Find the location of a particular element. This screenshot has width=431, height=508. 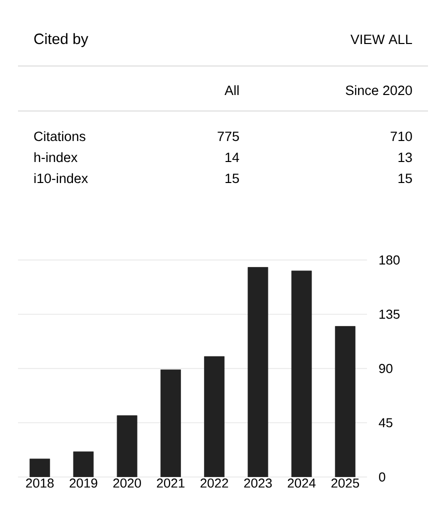

x-tick-label: 2020 is located at coordinates (127, 483).